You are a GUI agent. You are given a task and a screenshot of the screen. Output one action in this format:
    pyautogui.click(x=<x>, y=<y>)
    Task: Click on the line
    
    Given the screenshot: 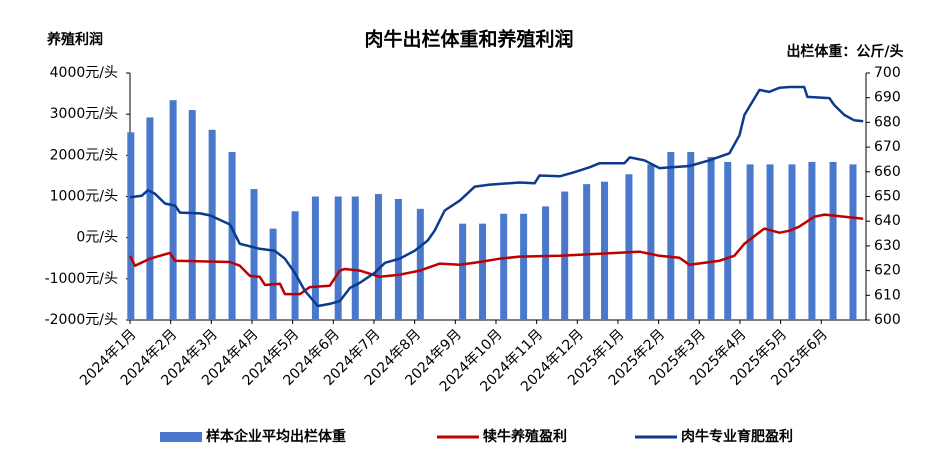 What is the action you would take?
    pyautogui.click(x=496, y=254)
    